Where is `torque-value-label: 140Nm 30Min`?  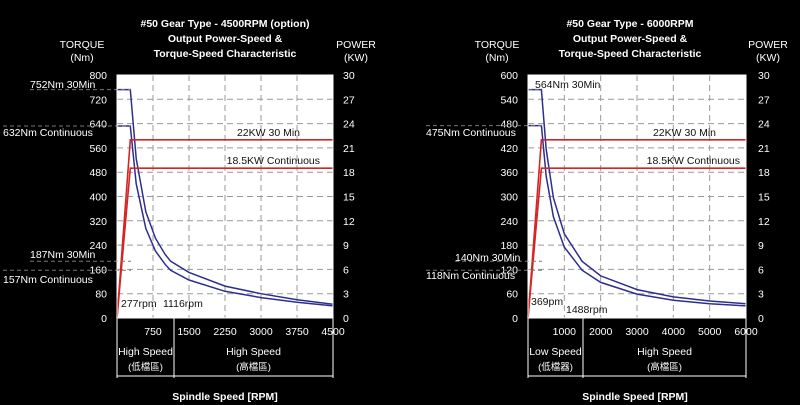
torque-value-label: 140Nm 30Min is located at coordinates (488, 258).